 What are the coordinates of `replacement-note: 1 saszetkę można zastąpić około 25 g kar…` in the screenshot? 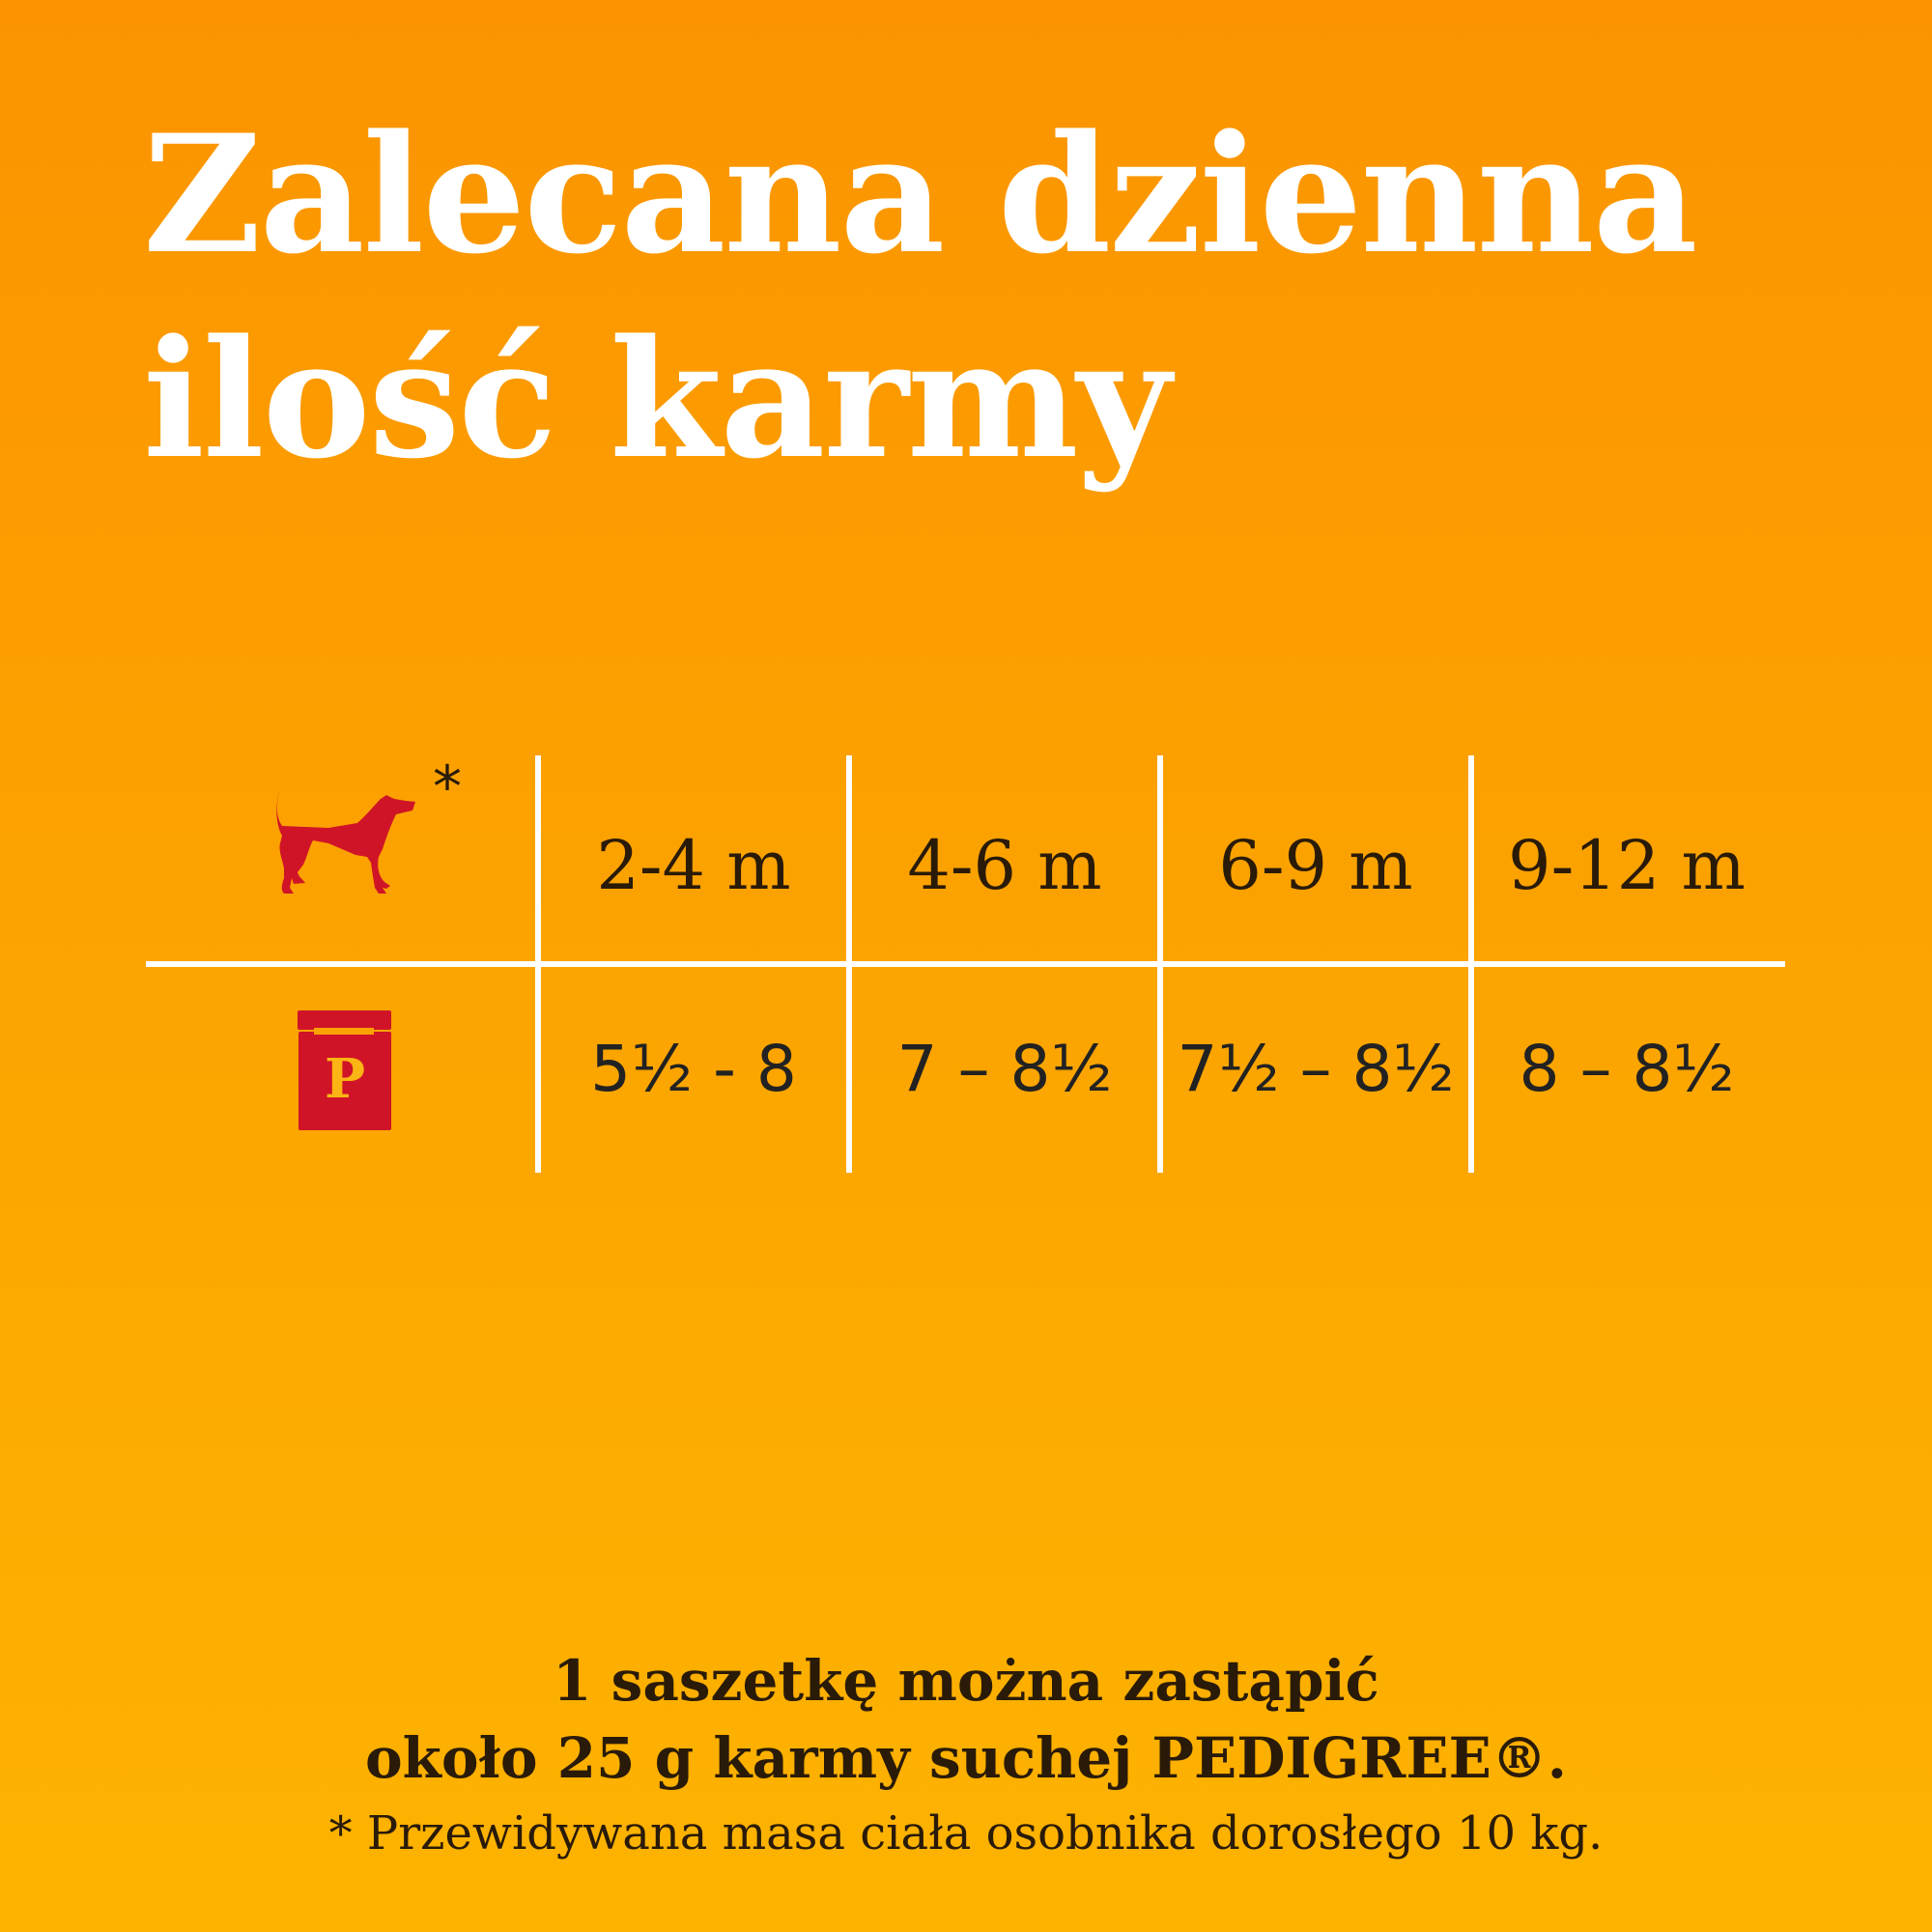 It's located at (966, 1719).